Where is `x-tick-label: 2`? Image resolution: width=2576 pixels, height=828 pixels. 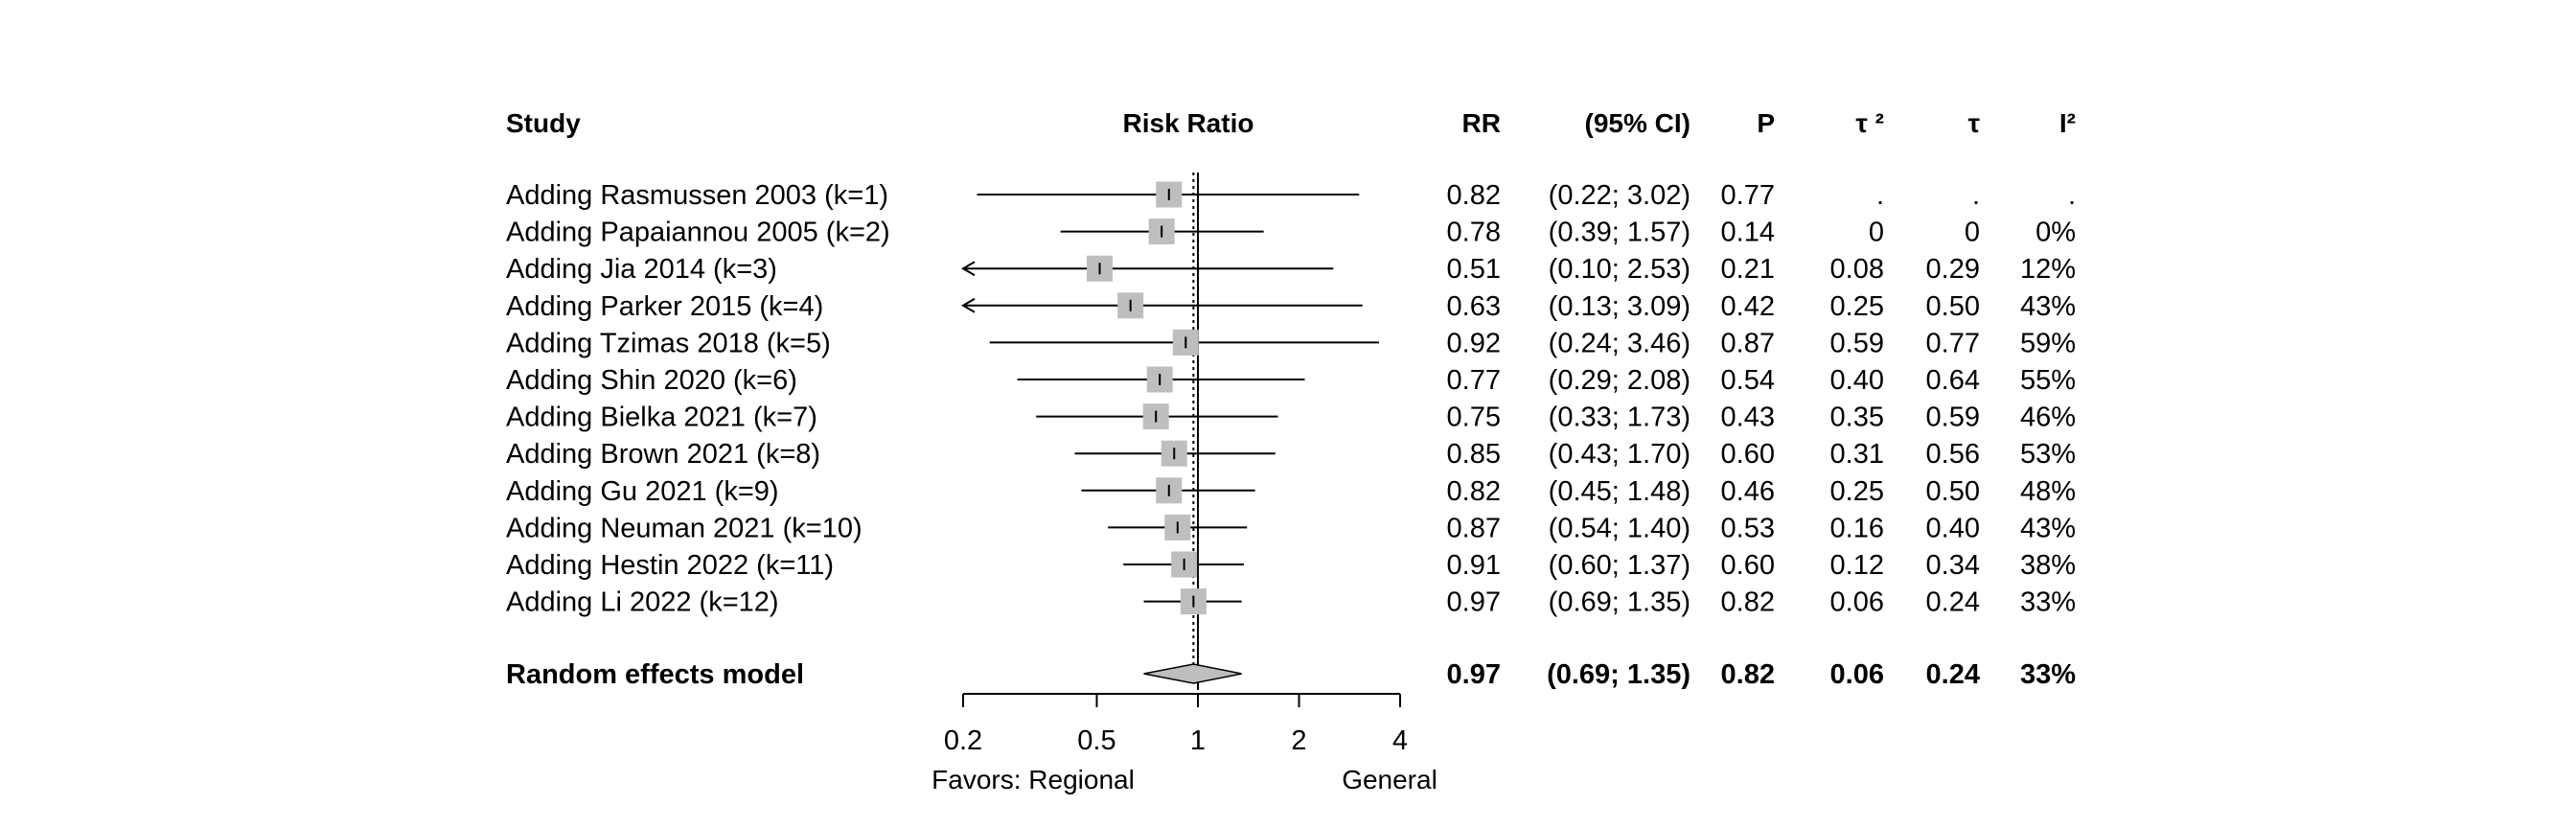 x-tick-label: 2 is located at coordinates (1298, 740).